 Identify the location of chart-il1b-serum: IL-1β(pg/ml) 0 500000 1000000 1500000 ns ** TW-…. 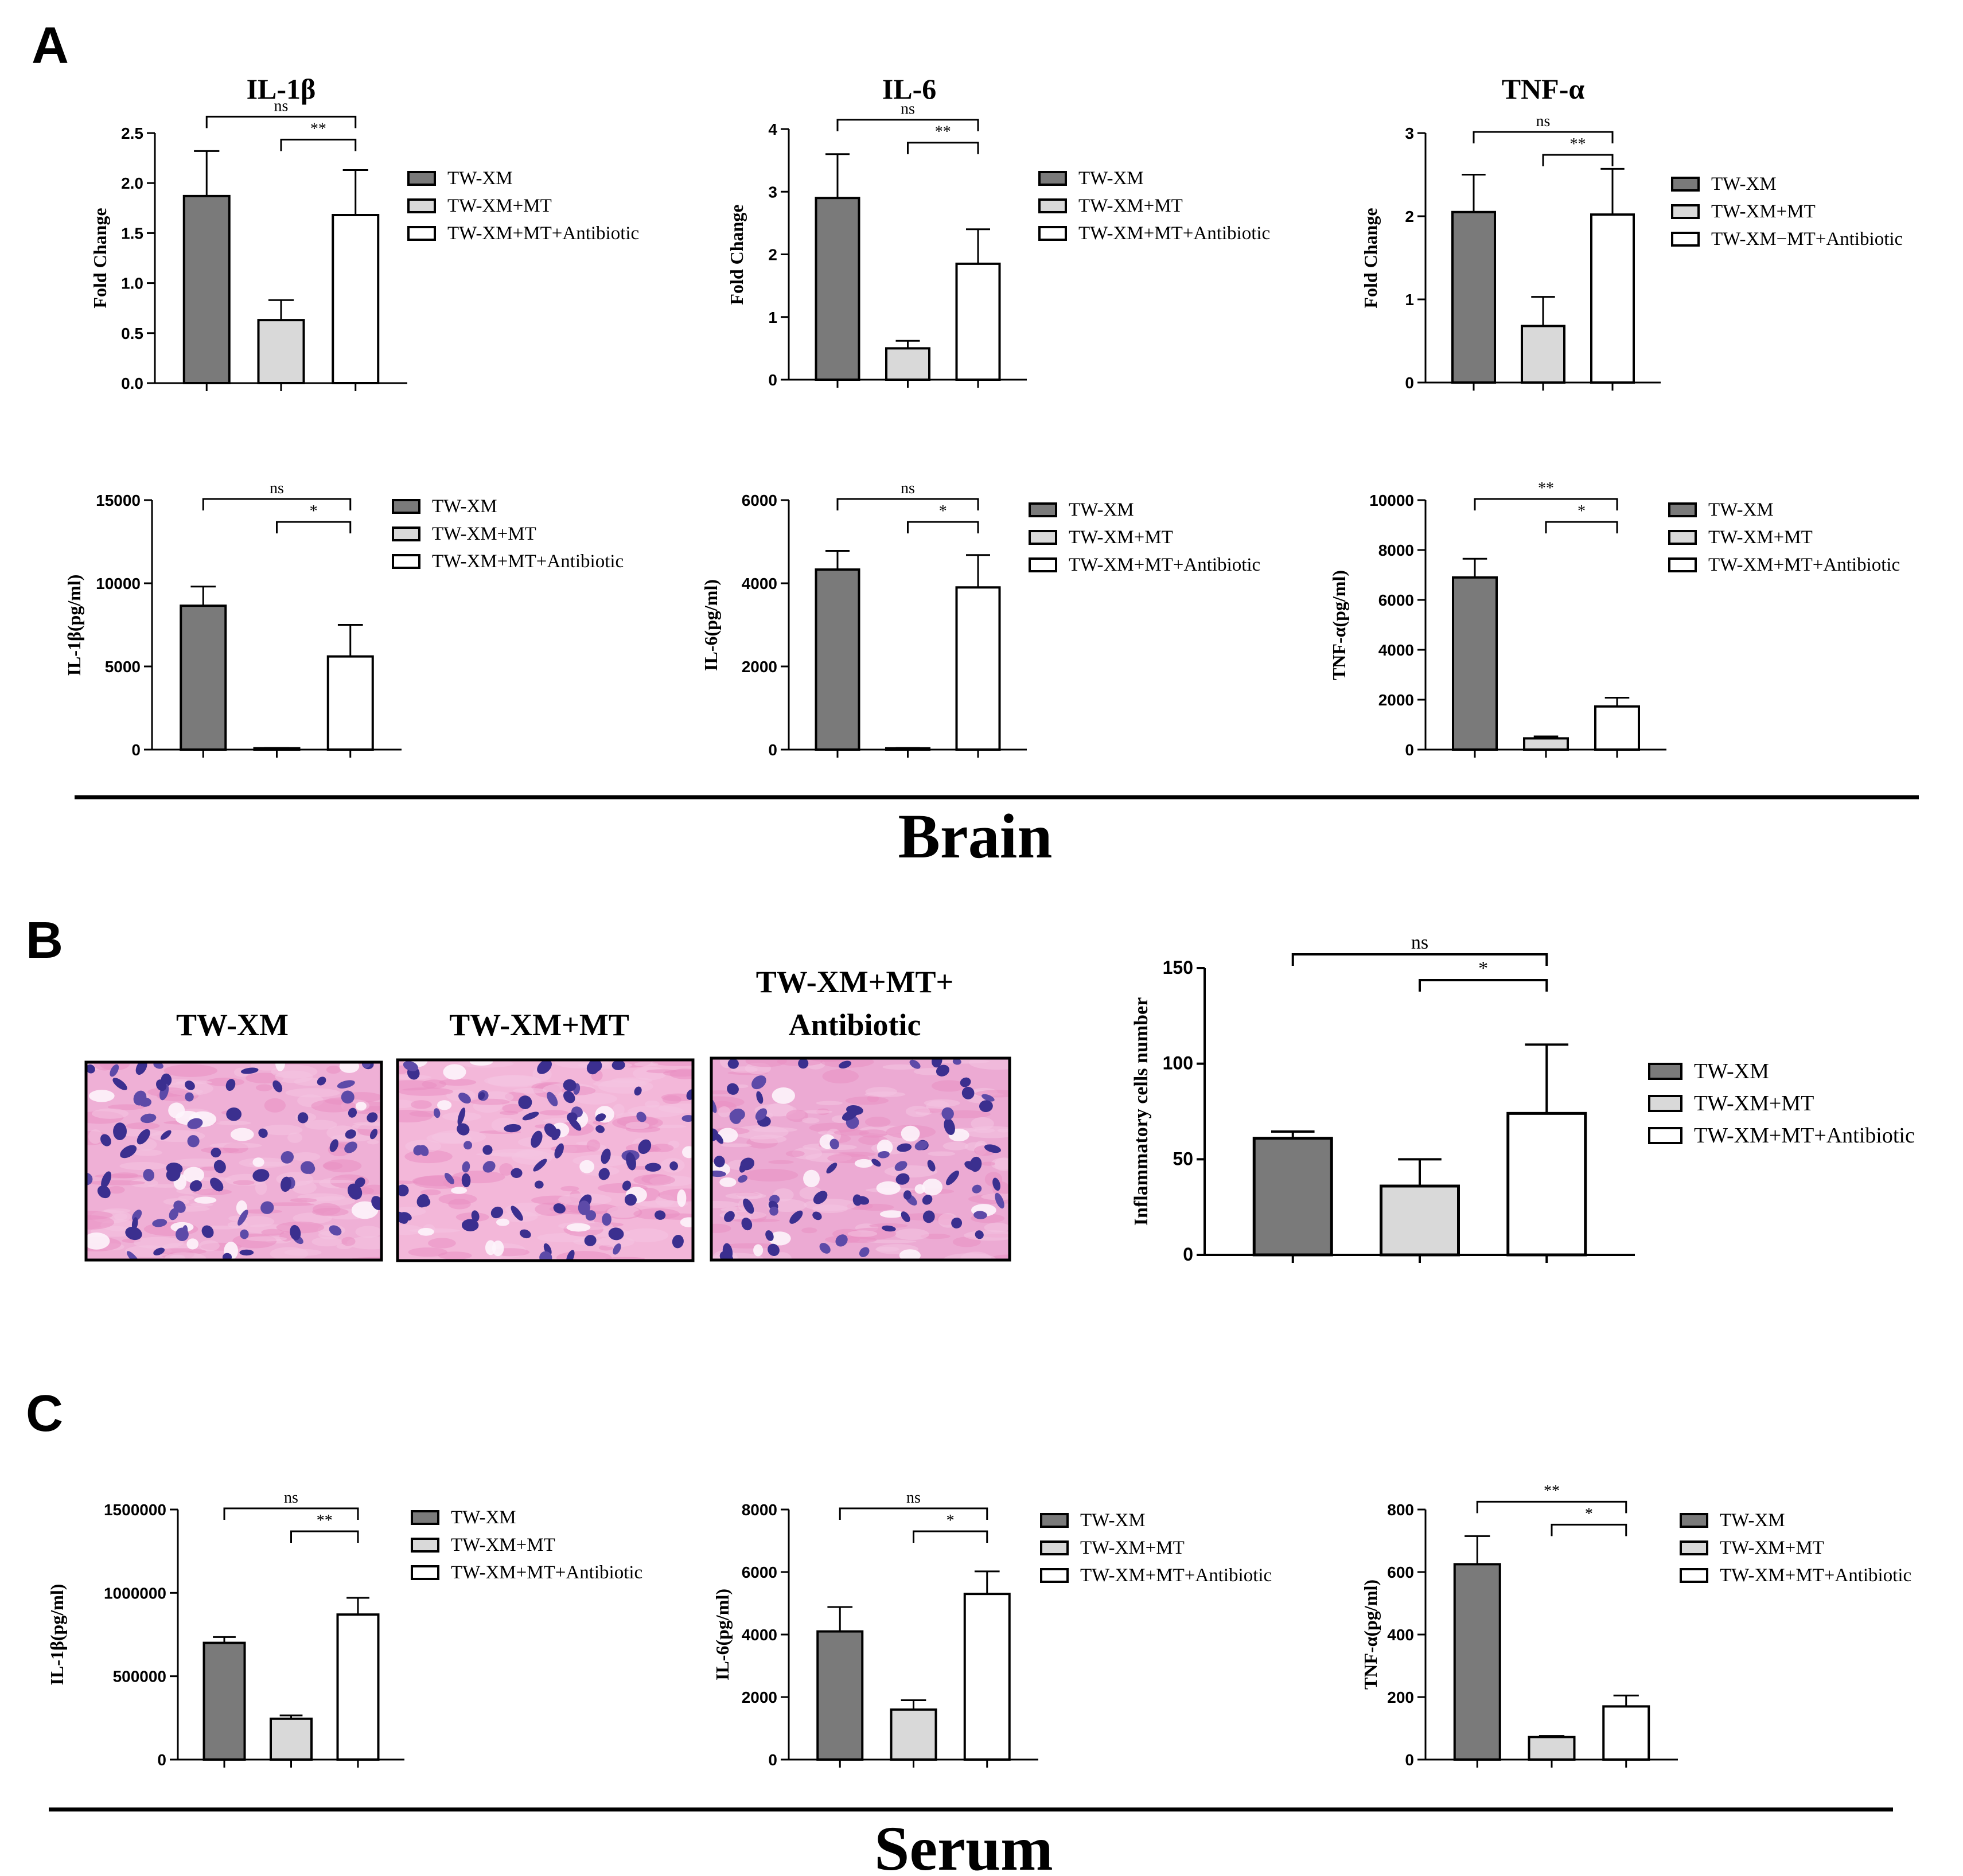
(344, 1629).